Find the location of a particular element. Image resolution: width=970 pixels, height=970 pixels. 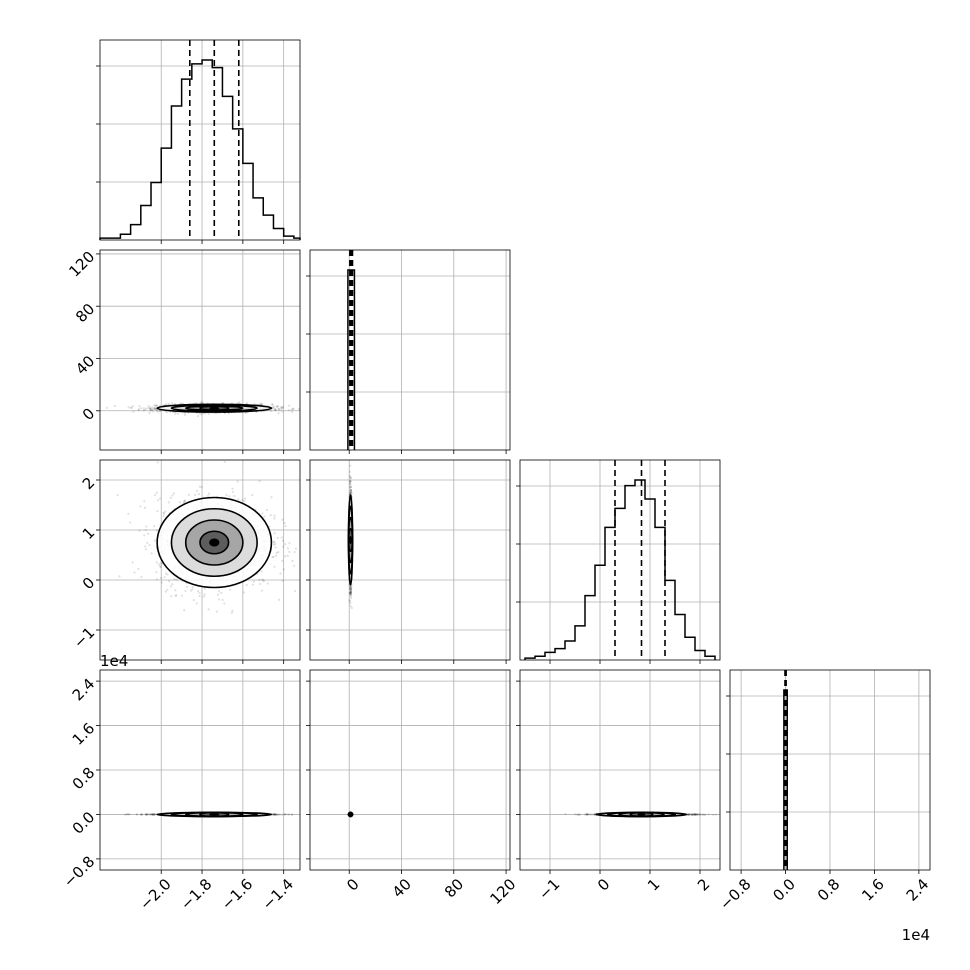

histogram-step is located at coordinates (200, 149).